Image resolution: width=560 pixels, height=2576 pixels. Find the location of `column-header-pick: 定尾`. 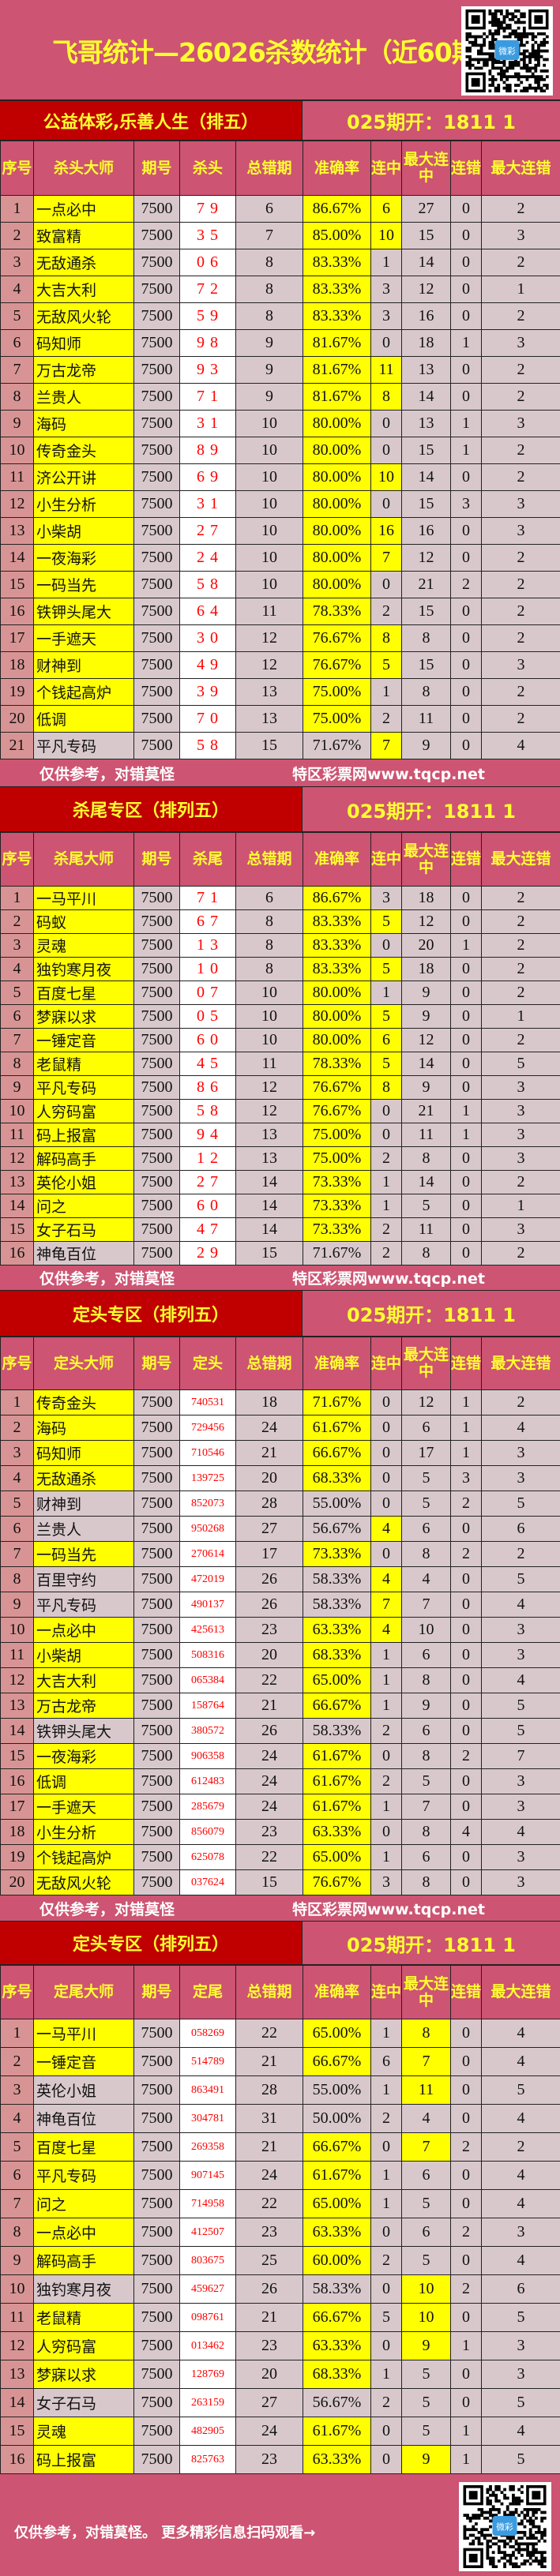

column-header-pick: 定尾 is located at coordinates (208, 1992).